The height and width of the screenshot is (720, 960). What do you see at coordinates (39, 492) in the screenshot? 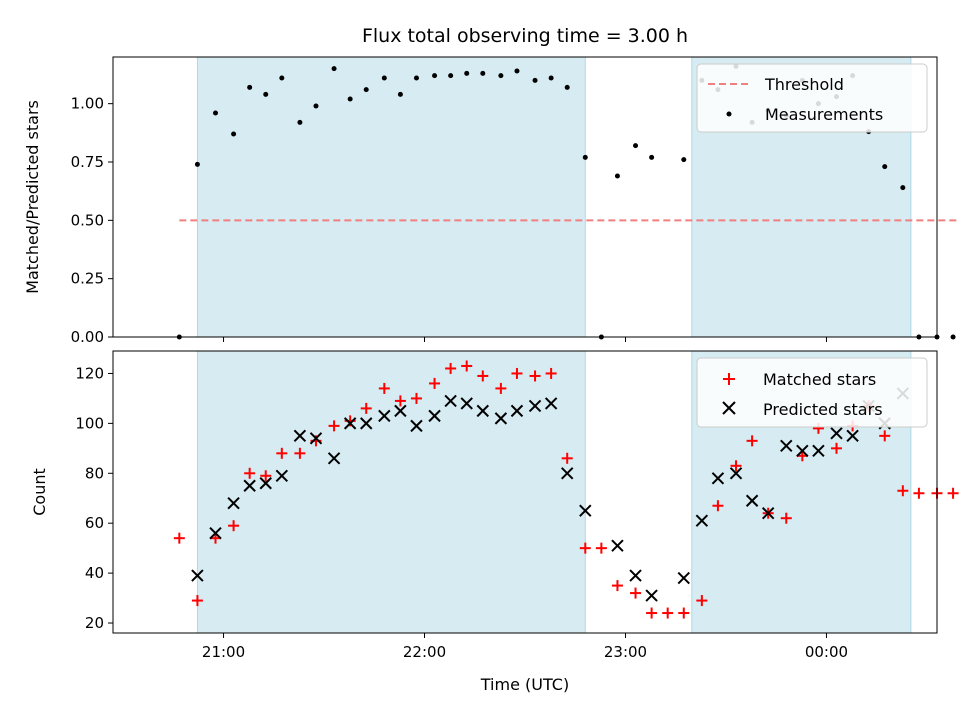
I see `bottom-y-axis-label: Count` at bounding box center [39, 492].